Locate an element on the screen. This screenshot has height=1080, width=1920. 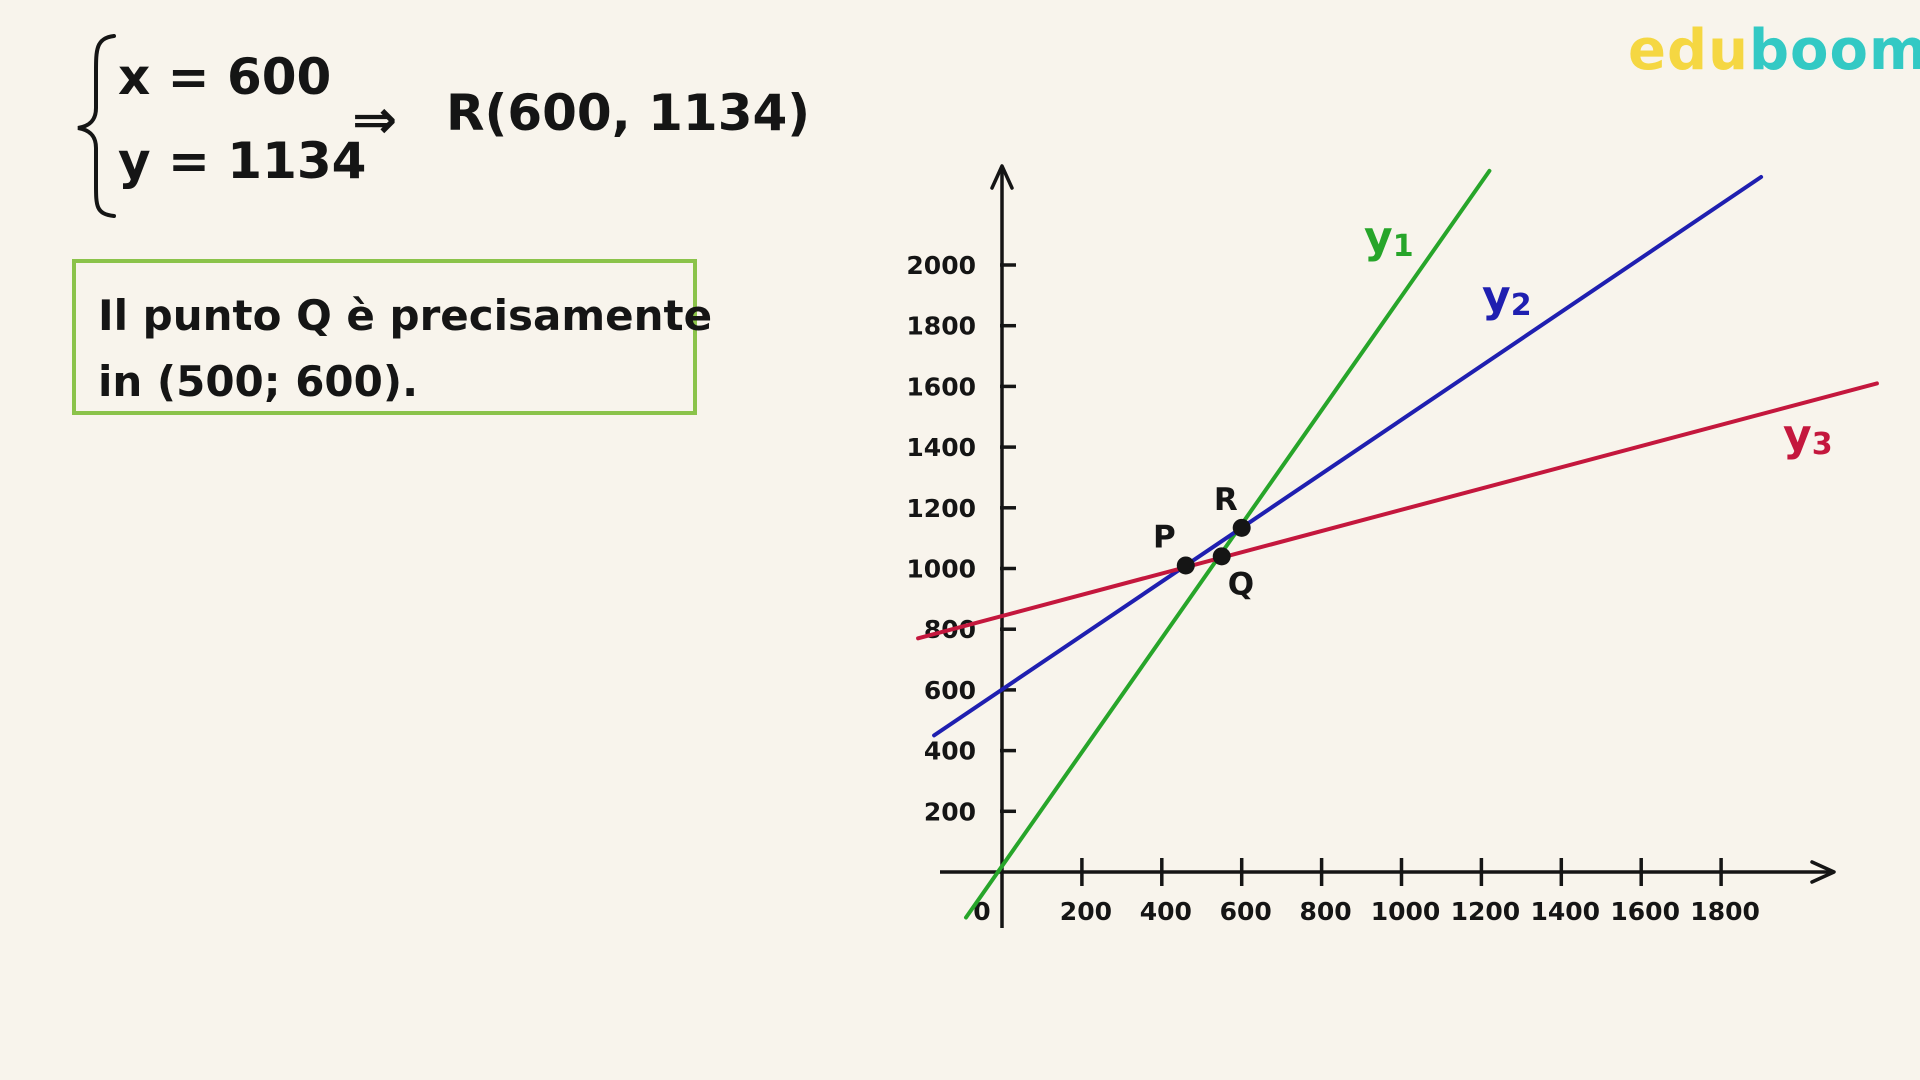
chart-labels: y1 y2 y3 is located at coordinates (1598, 337).